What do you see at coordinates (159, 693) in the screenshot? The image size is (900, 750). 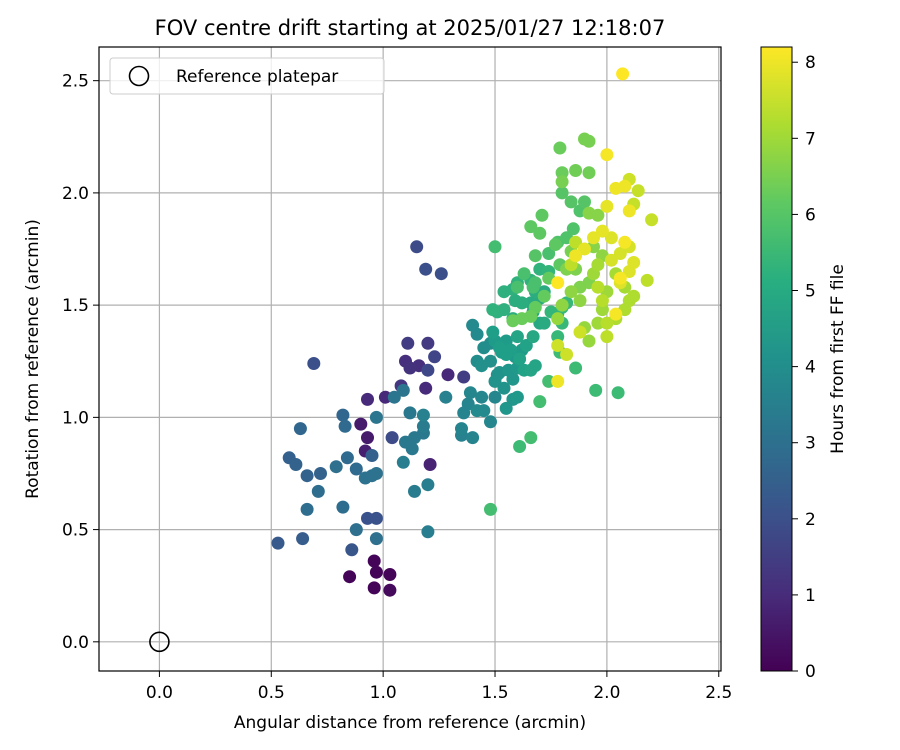 I see `x-tick-label: 0.0` at bounding box center [159, 693].